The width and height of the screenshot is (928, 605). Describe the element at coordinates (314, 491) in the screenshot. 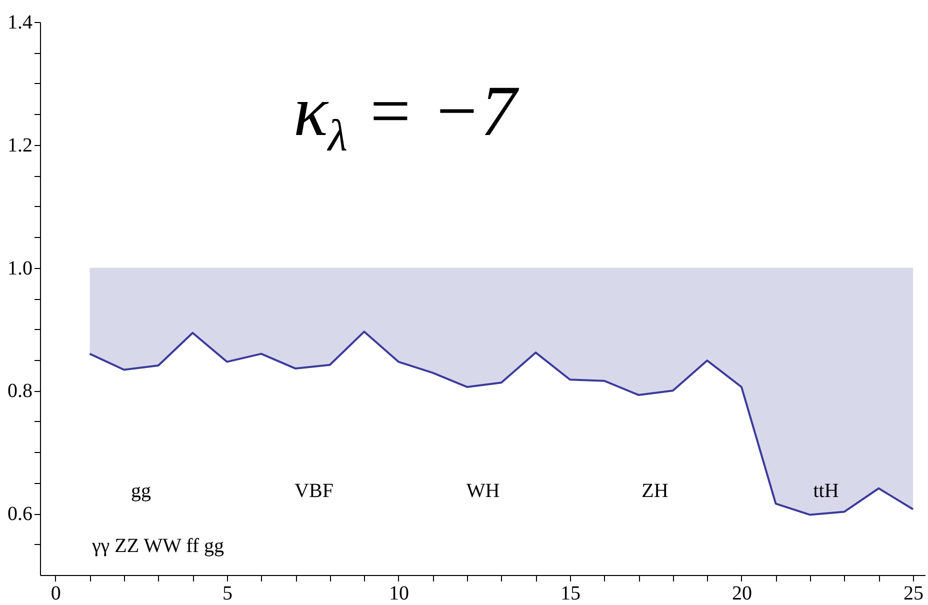

I see `annotation: VBF` at that location.